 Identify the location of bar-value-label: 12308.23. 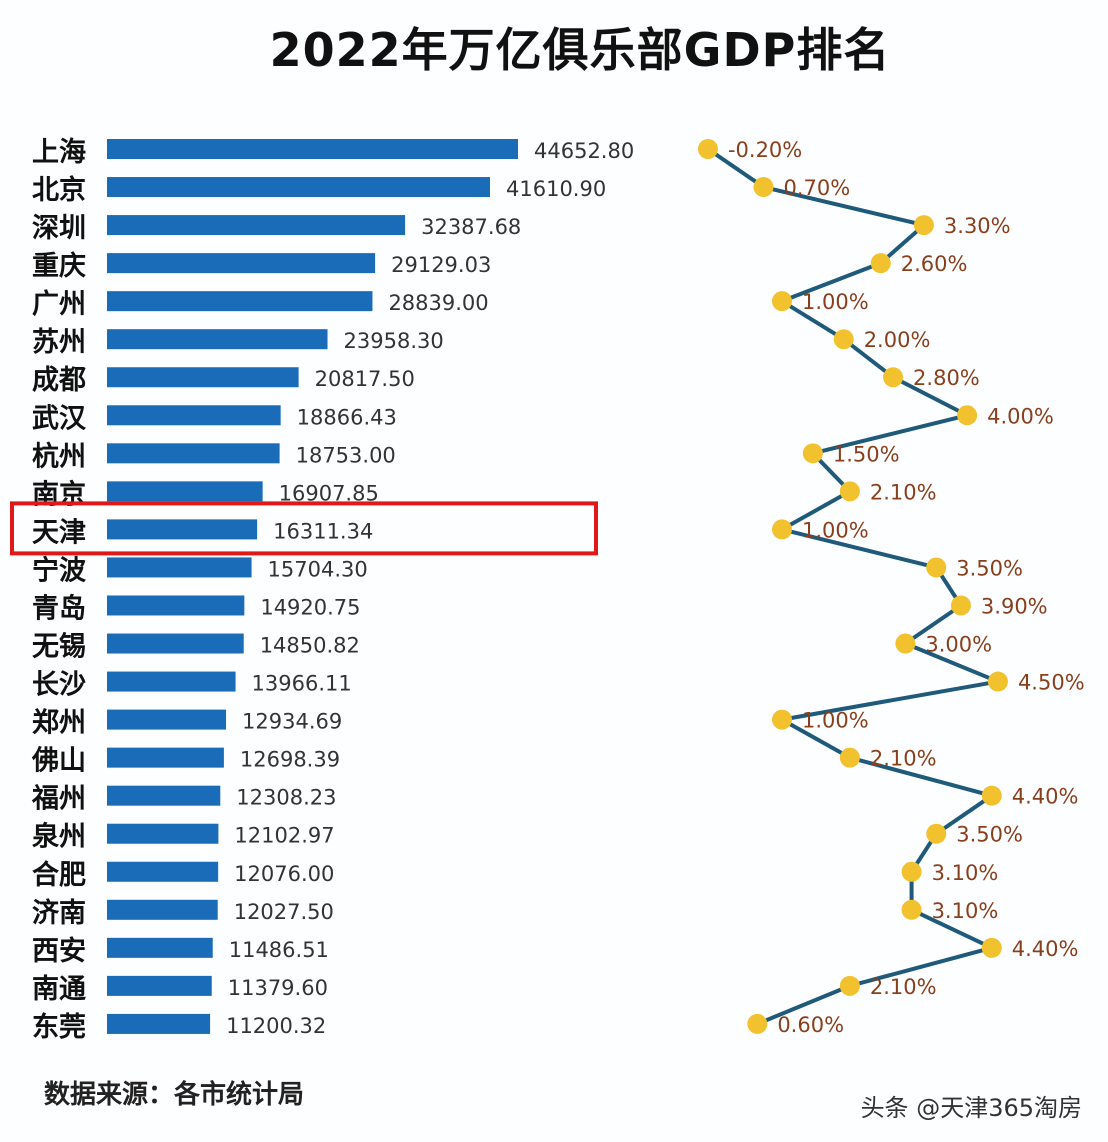
(286, 798).